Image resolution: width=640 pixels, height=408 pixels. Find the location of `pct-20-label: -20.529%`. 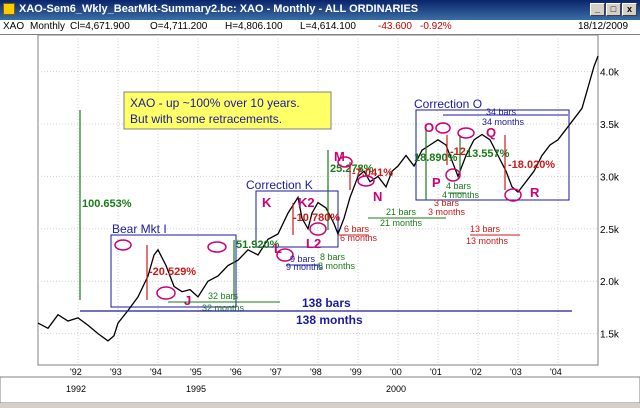

pct-20-label: -20.529% is located at coordinates (172, 272).